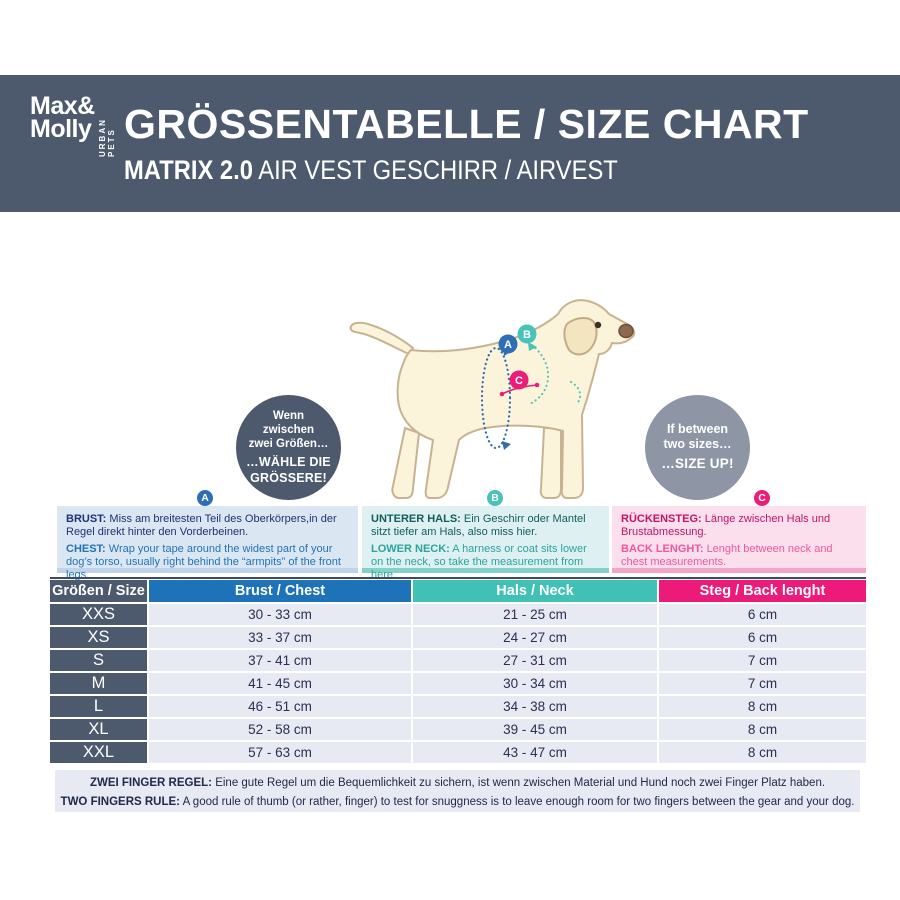 The height and width of the screenshot is (900, 900). Describe the element at coordinates (458, 578) in the screenshot. I see `table-top-border` at that location.